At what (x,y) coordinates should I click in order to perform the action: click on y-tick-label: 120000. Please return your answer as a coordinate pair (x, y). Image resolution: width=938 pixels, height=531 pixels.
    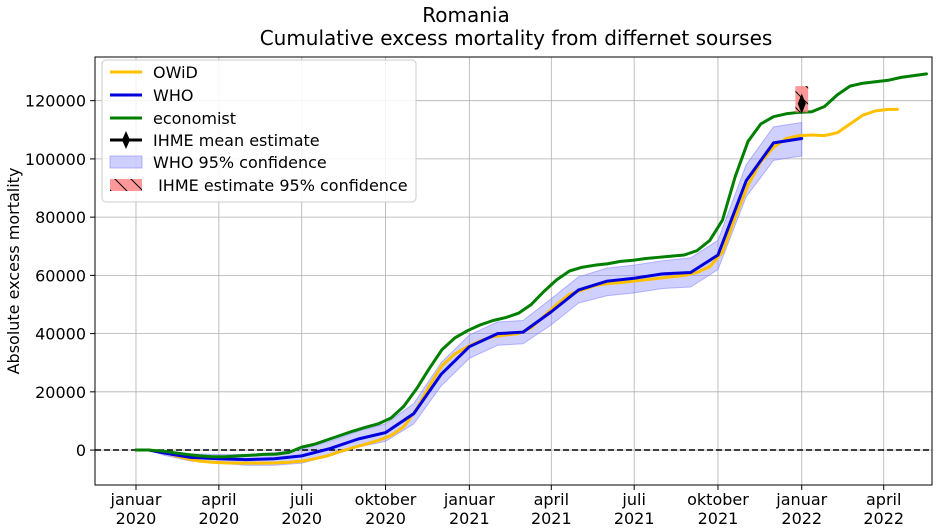
    Looking at the image, I should click on (55, 101).